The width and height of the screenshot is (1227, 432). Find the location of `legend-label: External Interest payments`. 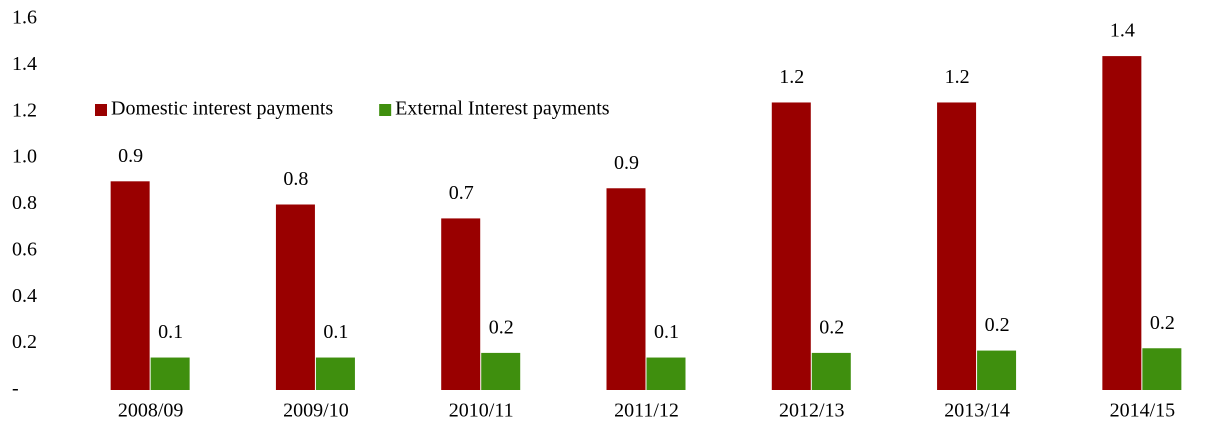

legend-label: External Interest payments is located at coordinates (502, 109).